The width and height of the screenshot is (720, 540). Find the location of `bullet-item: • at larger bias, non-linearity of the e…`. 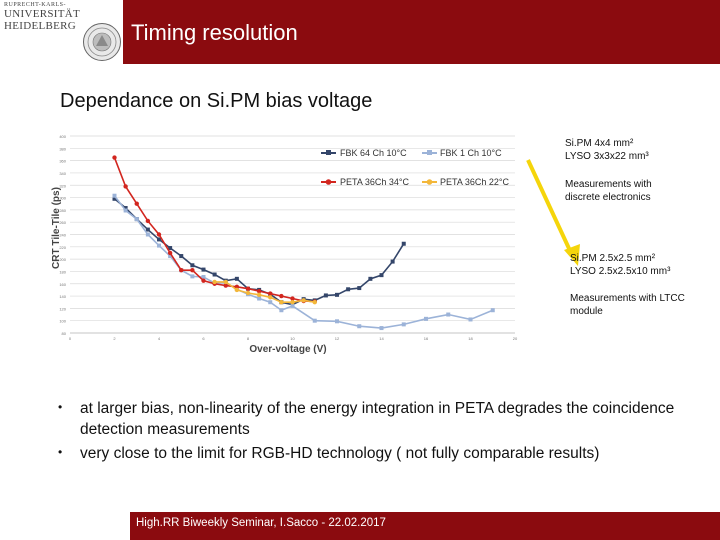

bullet-item: • at larger bias, non-linearity of the e… is located at coordinates (383, 419).